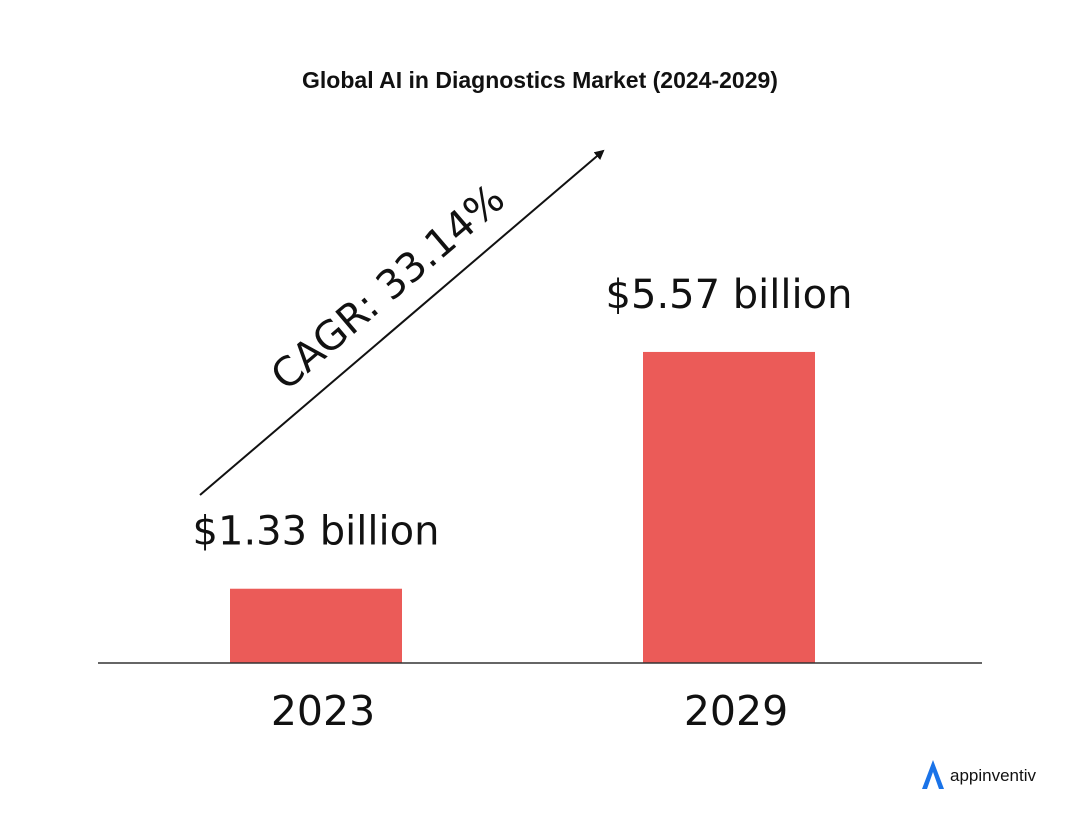  I want to click on cagr-annotation: CAGR: 33.14%, so click(388, 288).